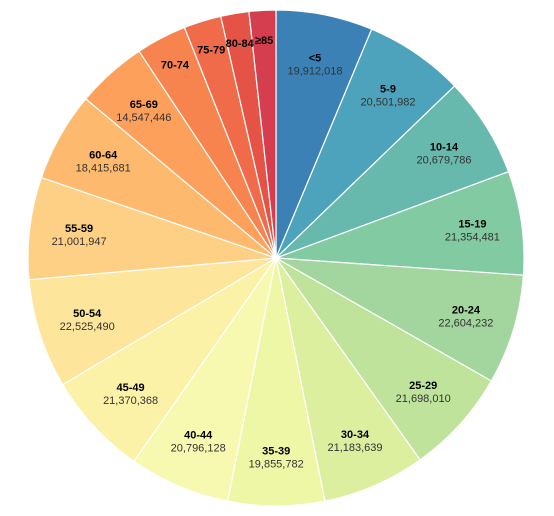 Image resolution: width=554 pixels, height=516 pixels. Describe the element at coordinates (276, 451) in the screenshot. I see `slice-label-35-39: 35-39` at that location.